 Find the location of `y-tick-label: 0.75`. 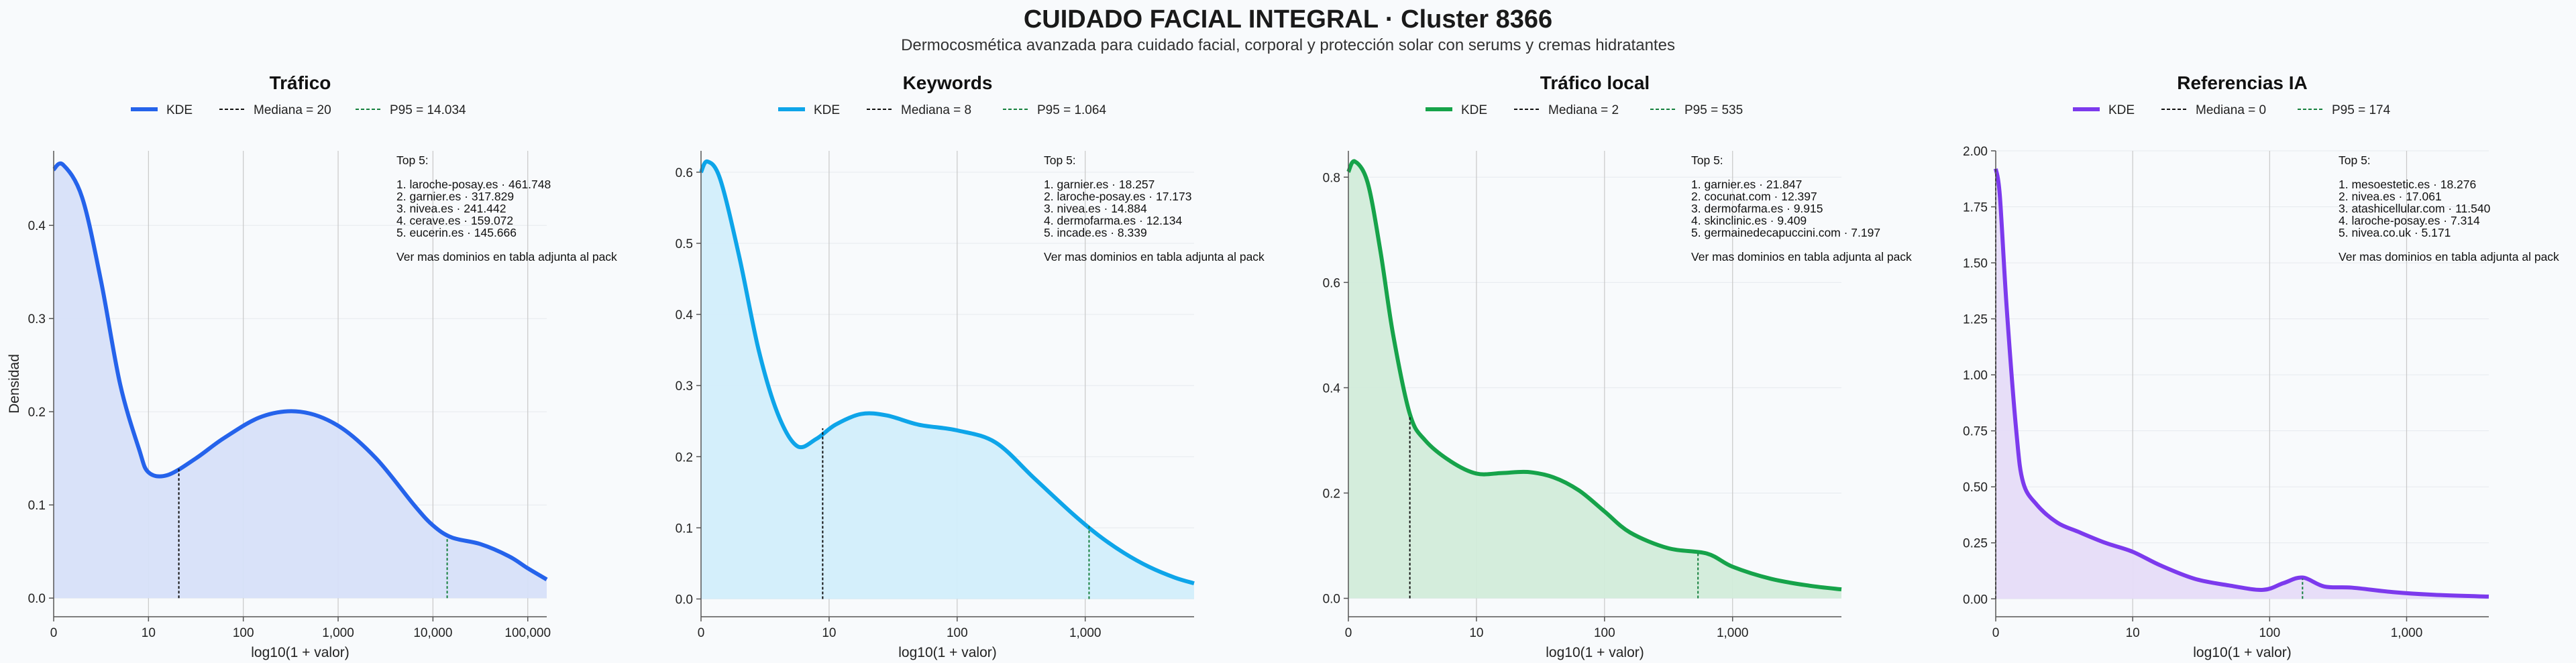

y-tick-label: 0.75 is located at coordinates (1975, 432).